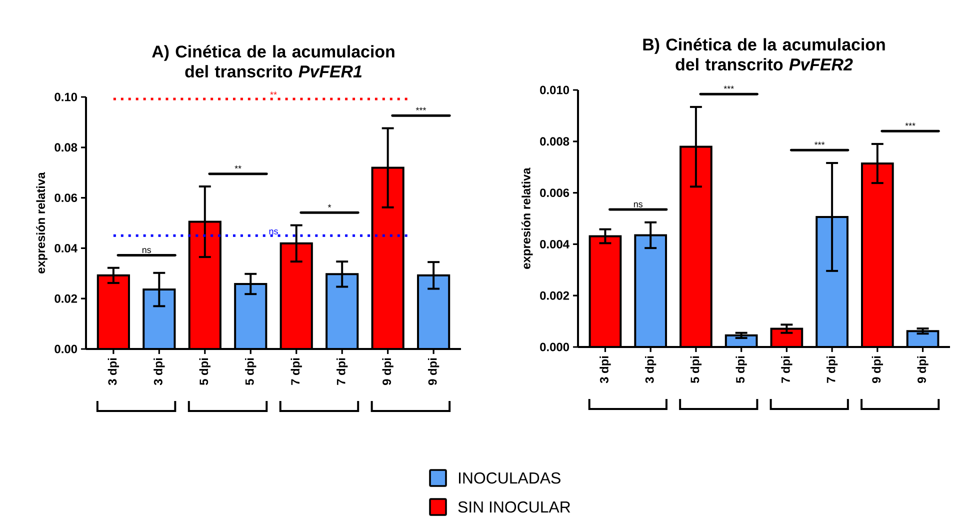  What do you see at coordinates (555, 347) in the screenshot?
I see `y-tick-label: 0.000` at bounding box center [555, 347].